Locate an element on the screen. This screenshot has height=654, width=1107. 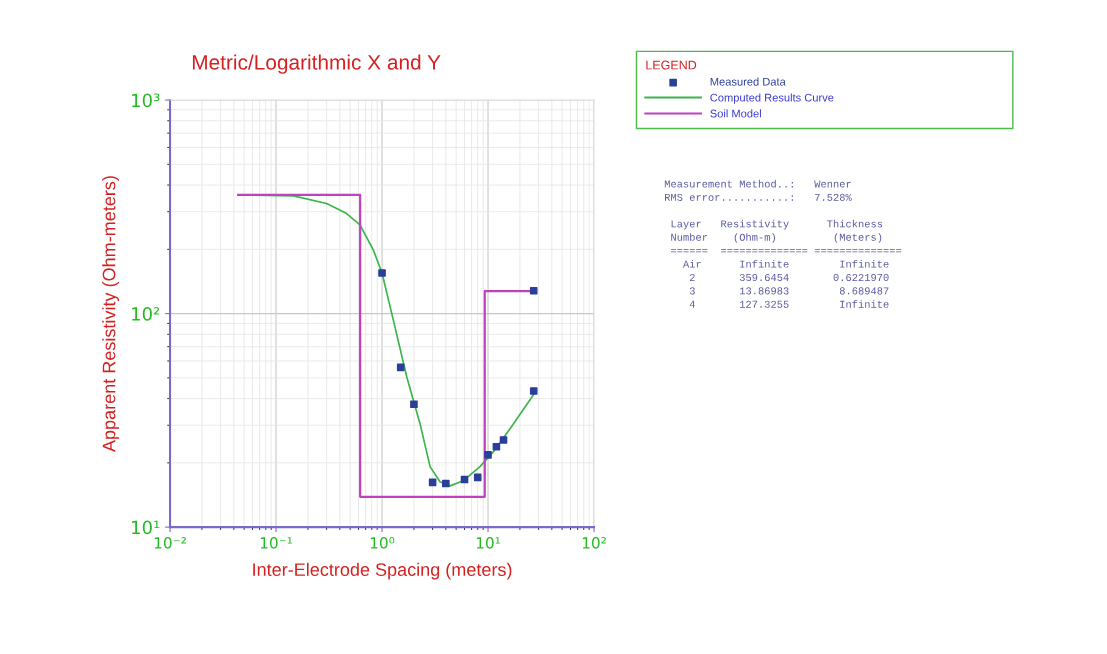
text: 3 13.86983 8.689487 is located at coordinates (789, 291).